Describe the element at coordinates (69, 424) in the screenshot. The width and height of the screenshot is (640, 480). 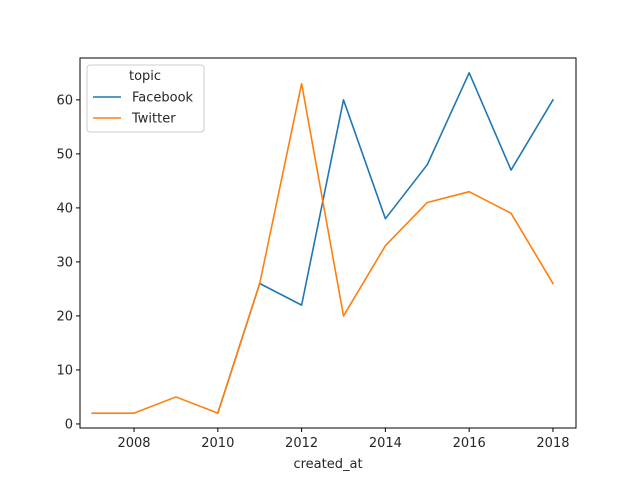
I see `y-tick-label: 0` at that location.